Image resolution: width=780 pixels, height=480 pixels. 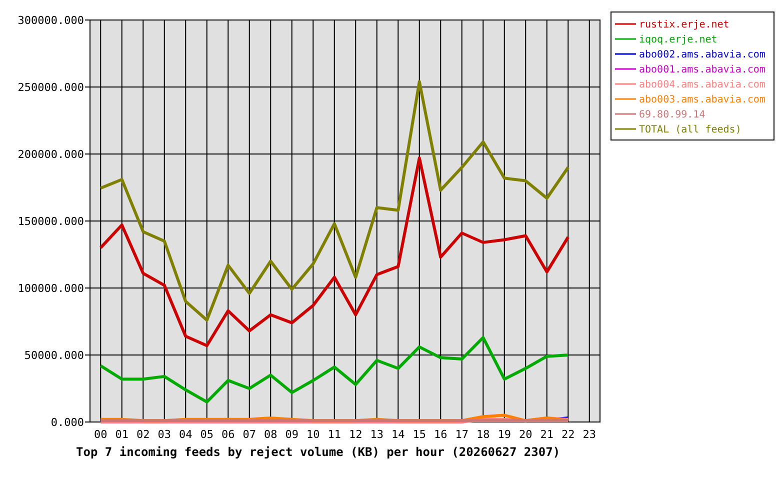 What do you see at coordinates (334, 370) in the screenshot?
I see `line-series` at bounding box center [334, 370].